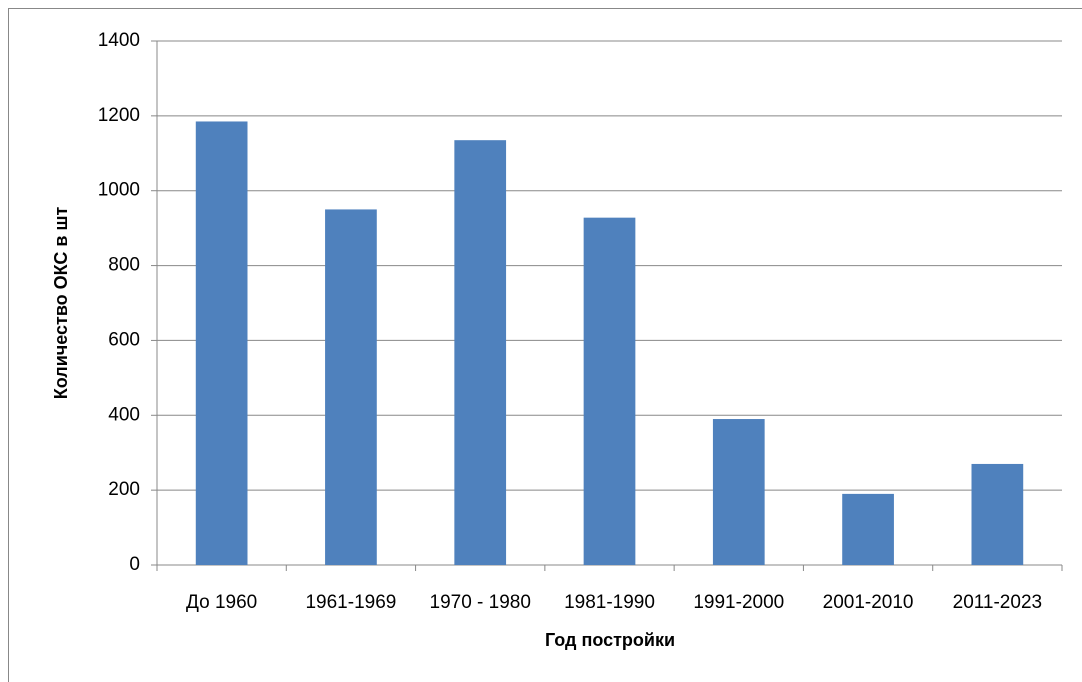 The image size is (1082, 682). Describe the element at coordinates (119, 115) in the screenshot. I see `y-tick-label: 1200` at that location.